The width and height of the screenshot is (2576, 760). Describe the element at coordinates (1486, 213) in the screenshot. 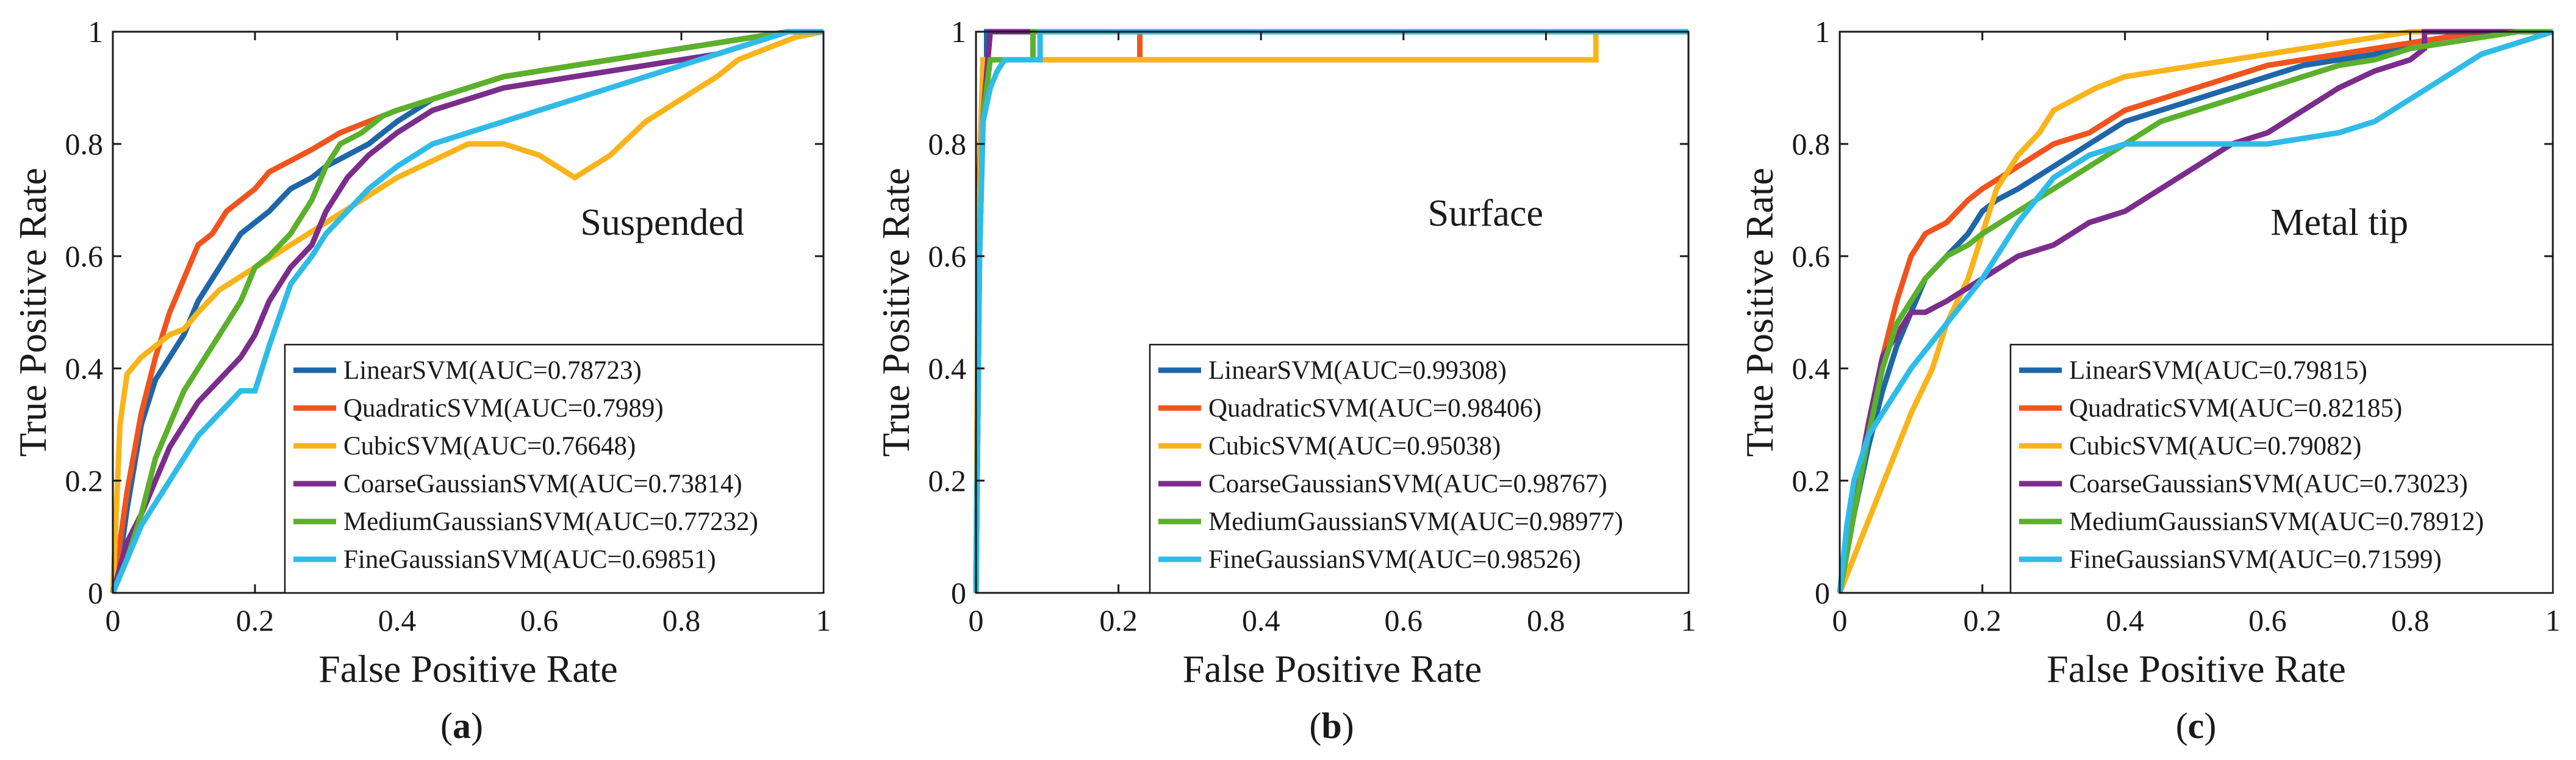

I see `panel-annotation: Surface` at that location.